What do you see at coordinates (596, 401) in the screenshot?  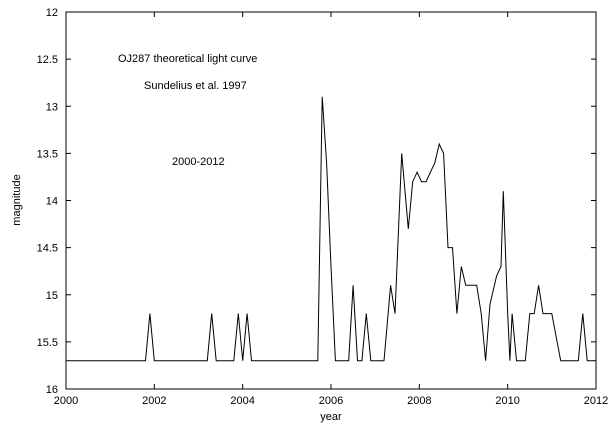 I see `x-tick-label: 2012` at bounding box center [596, 401].